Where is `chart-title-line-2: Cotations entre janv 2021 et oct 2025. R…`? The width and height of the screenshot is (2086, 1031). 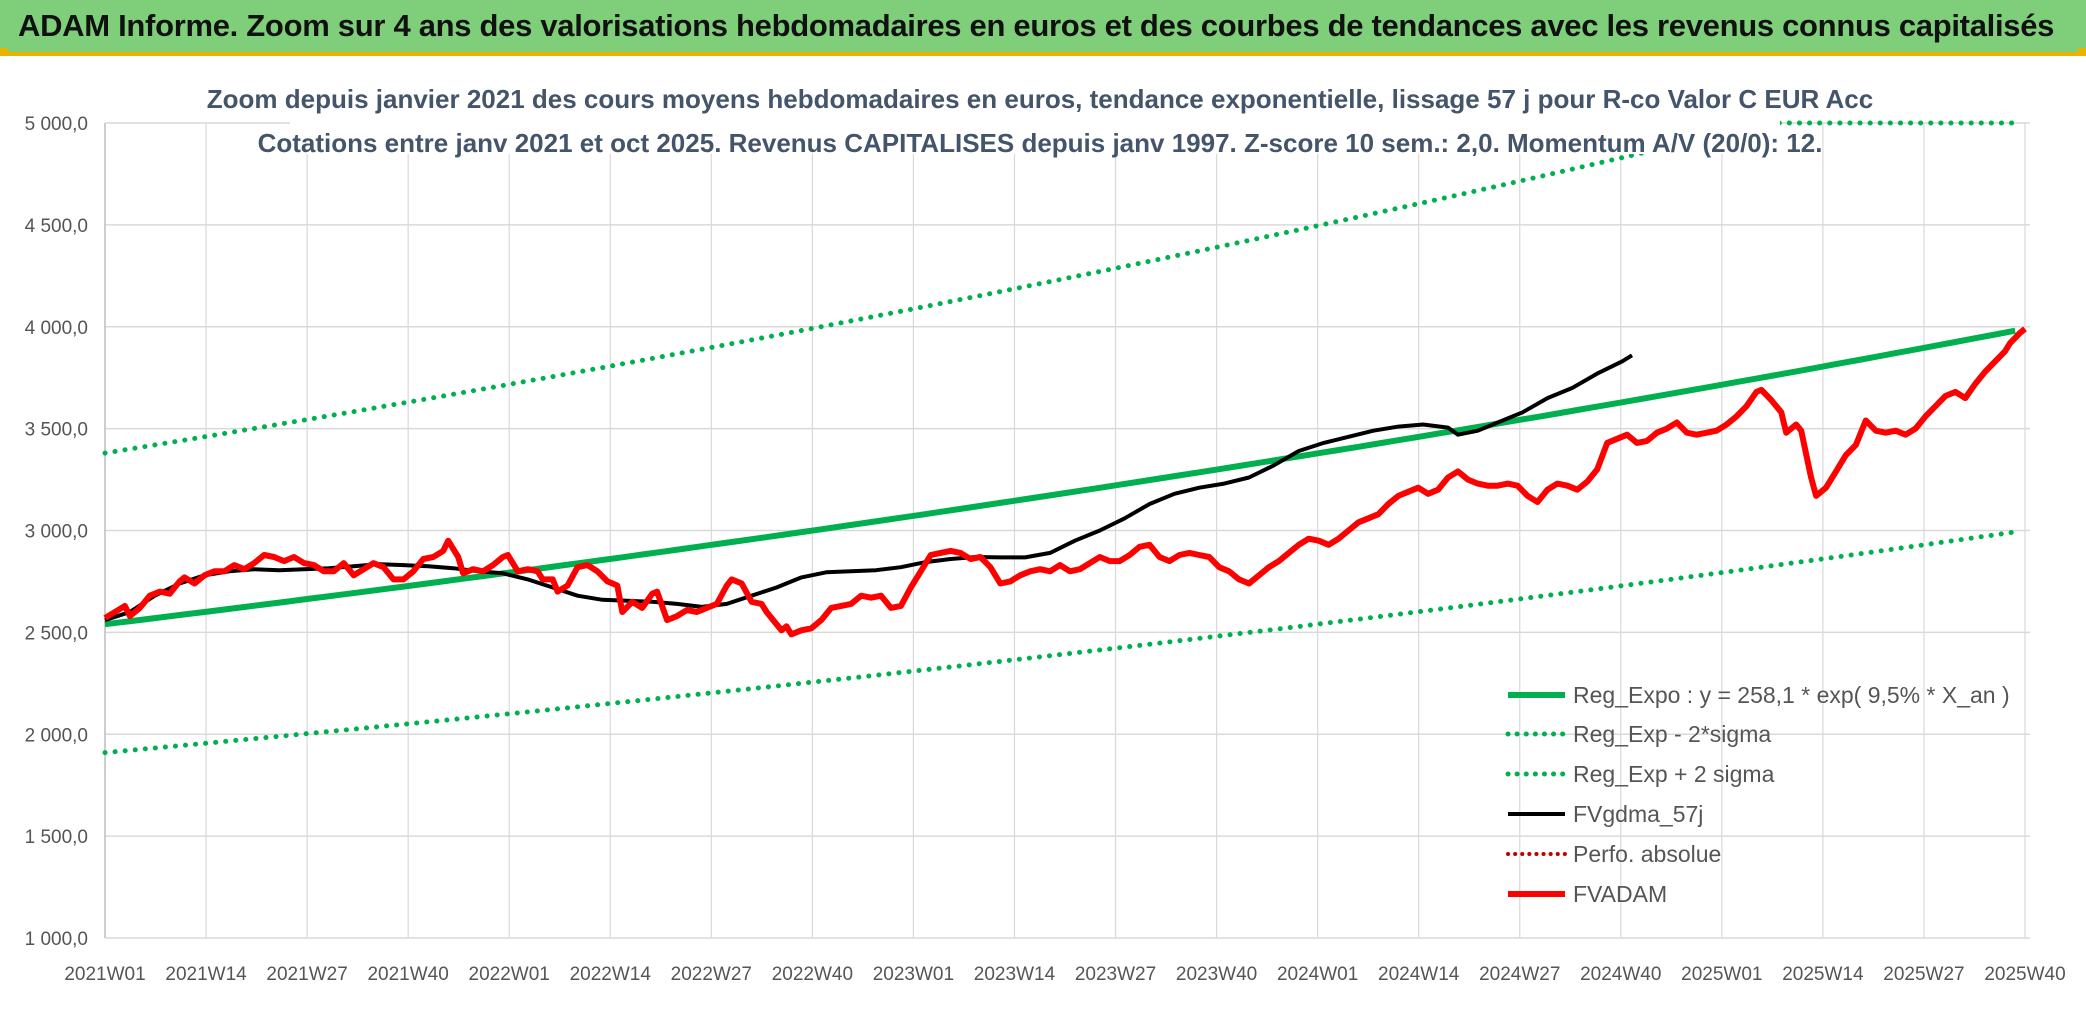
chart-title-line-2: Cotations entre janv 2021 et oct 2025. R… is located at coordinates (1040, 143).